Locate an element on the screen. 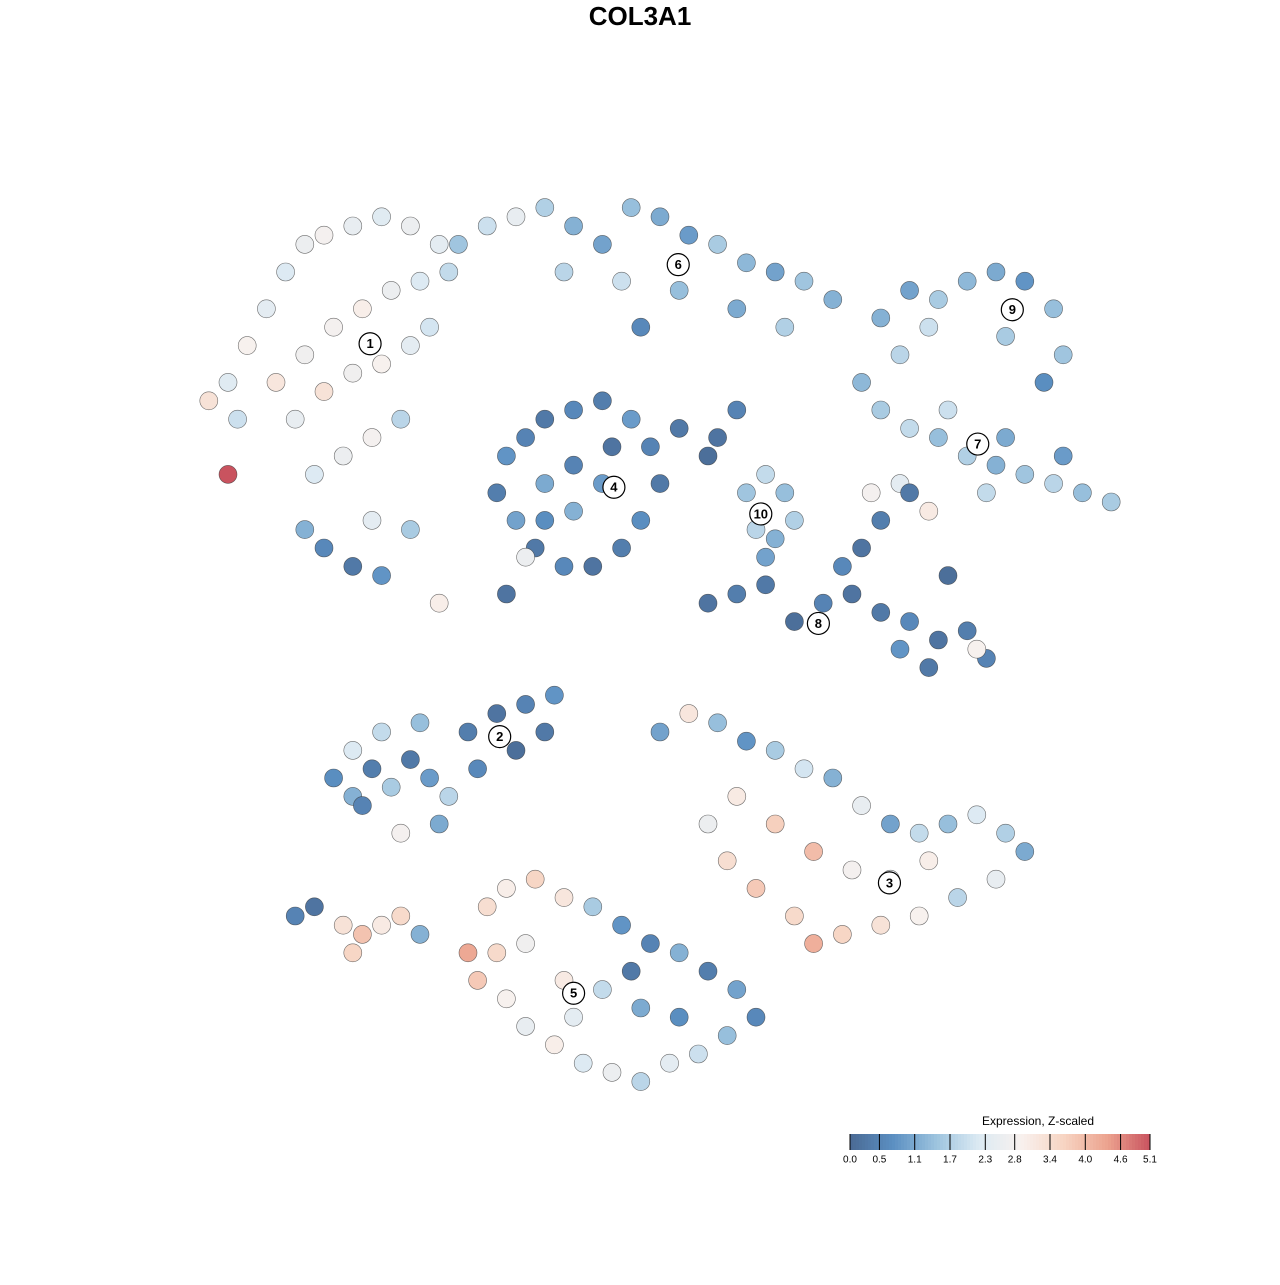 The image size is (1280, 1285). colorbar-tick-label: 0.5 is located at coordinates (879, 1160).